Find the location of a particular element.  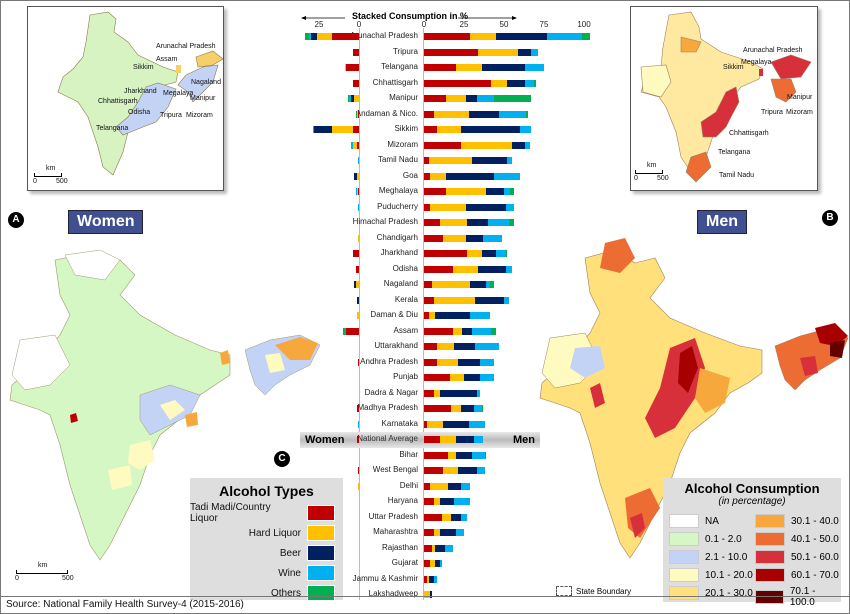

state-label: Jharkhand is located at coordinates (399, 252).